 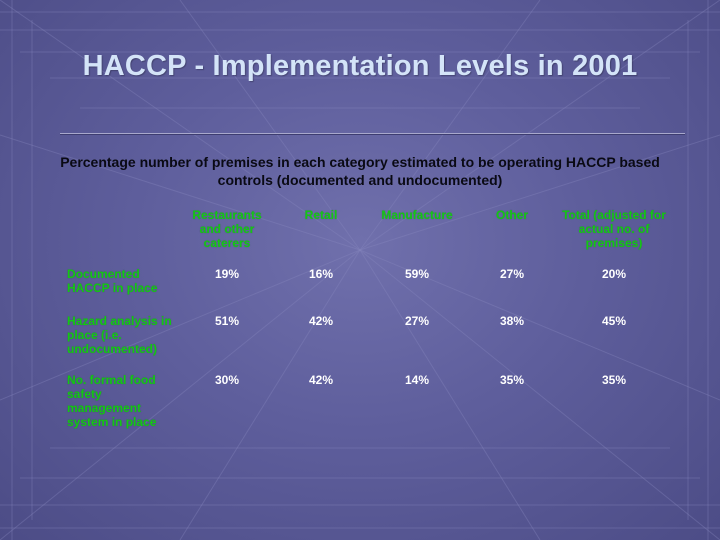 I want to click on row-label-documented: Documented HACCP in place, so click(x=112, y=281).